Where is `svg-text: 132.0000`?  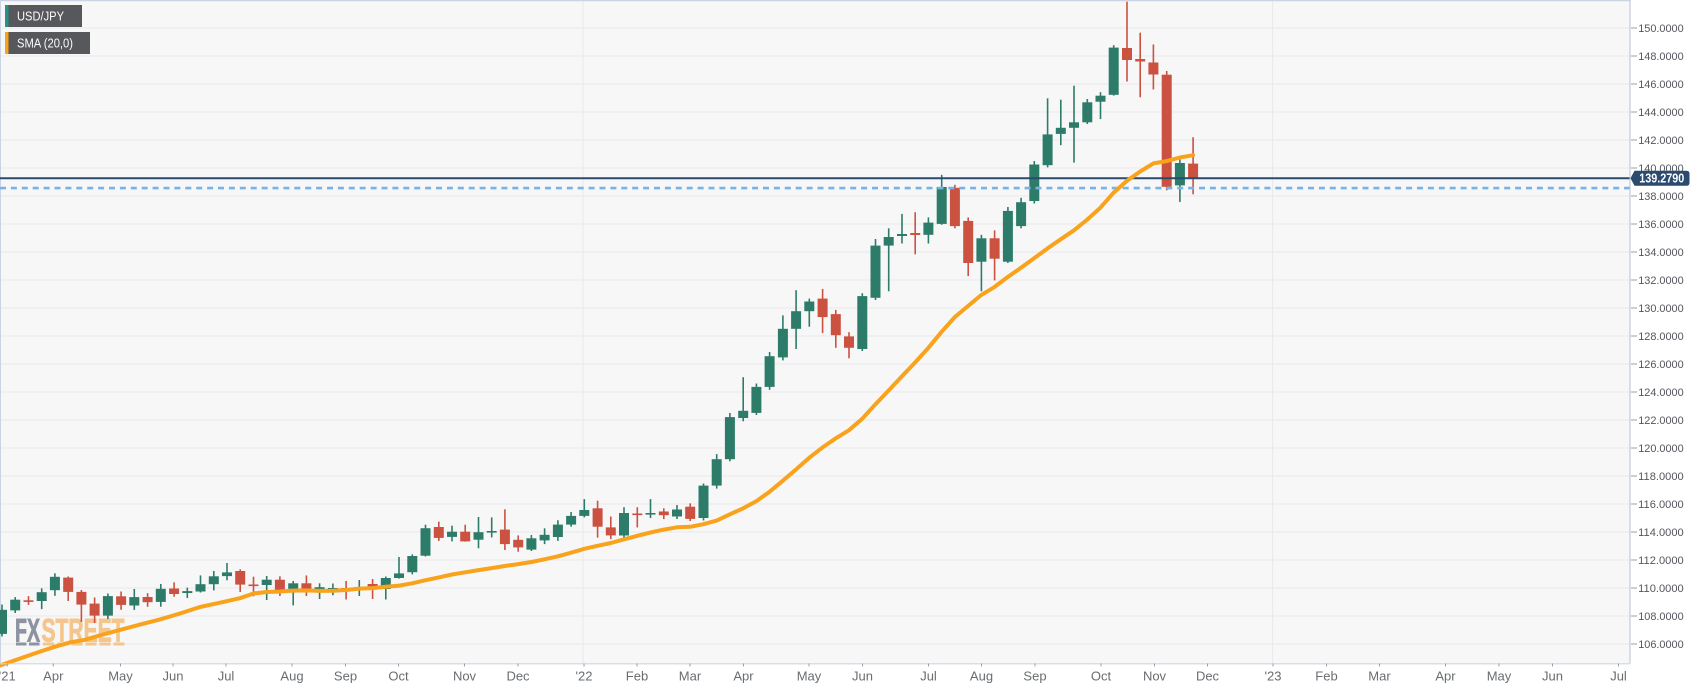
svg-text: 132.0000 is located at coordinates (1661, 281).